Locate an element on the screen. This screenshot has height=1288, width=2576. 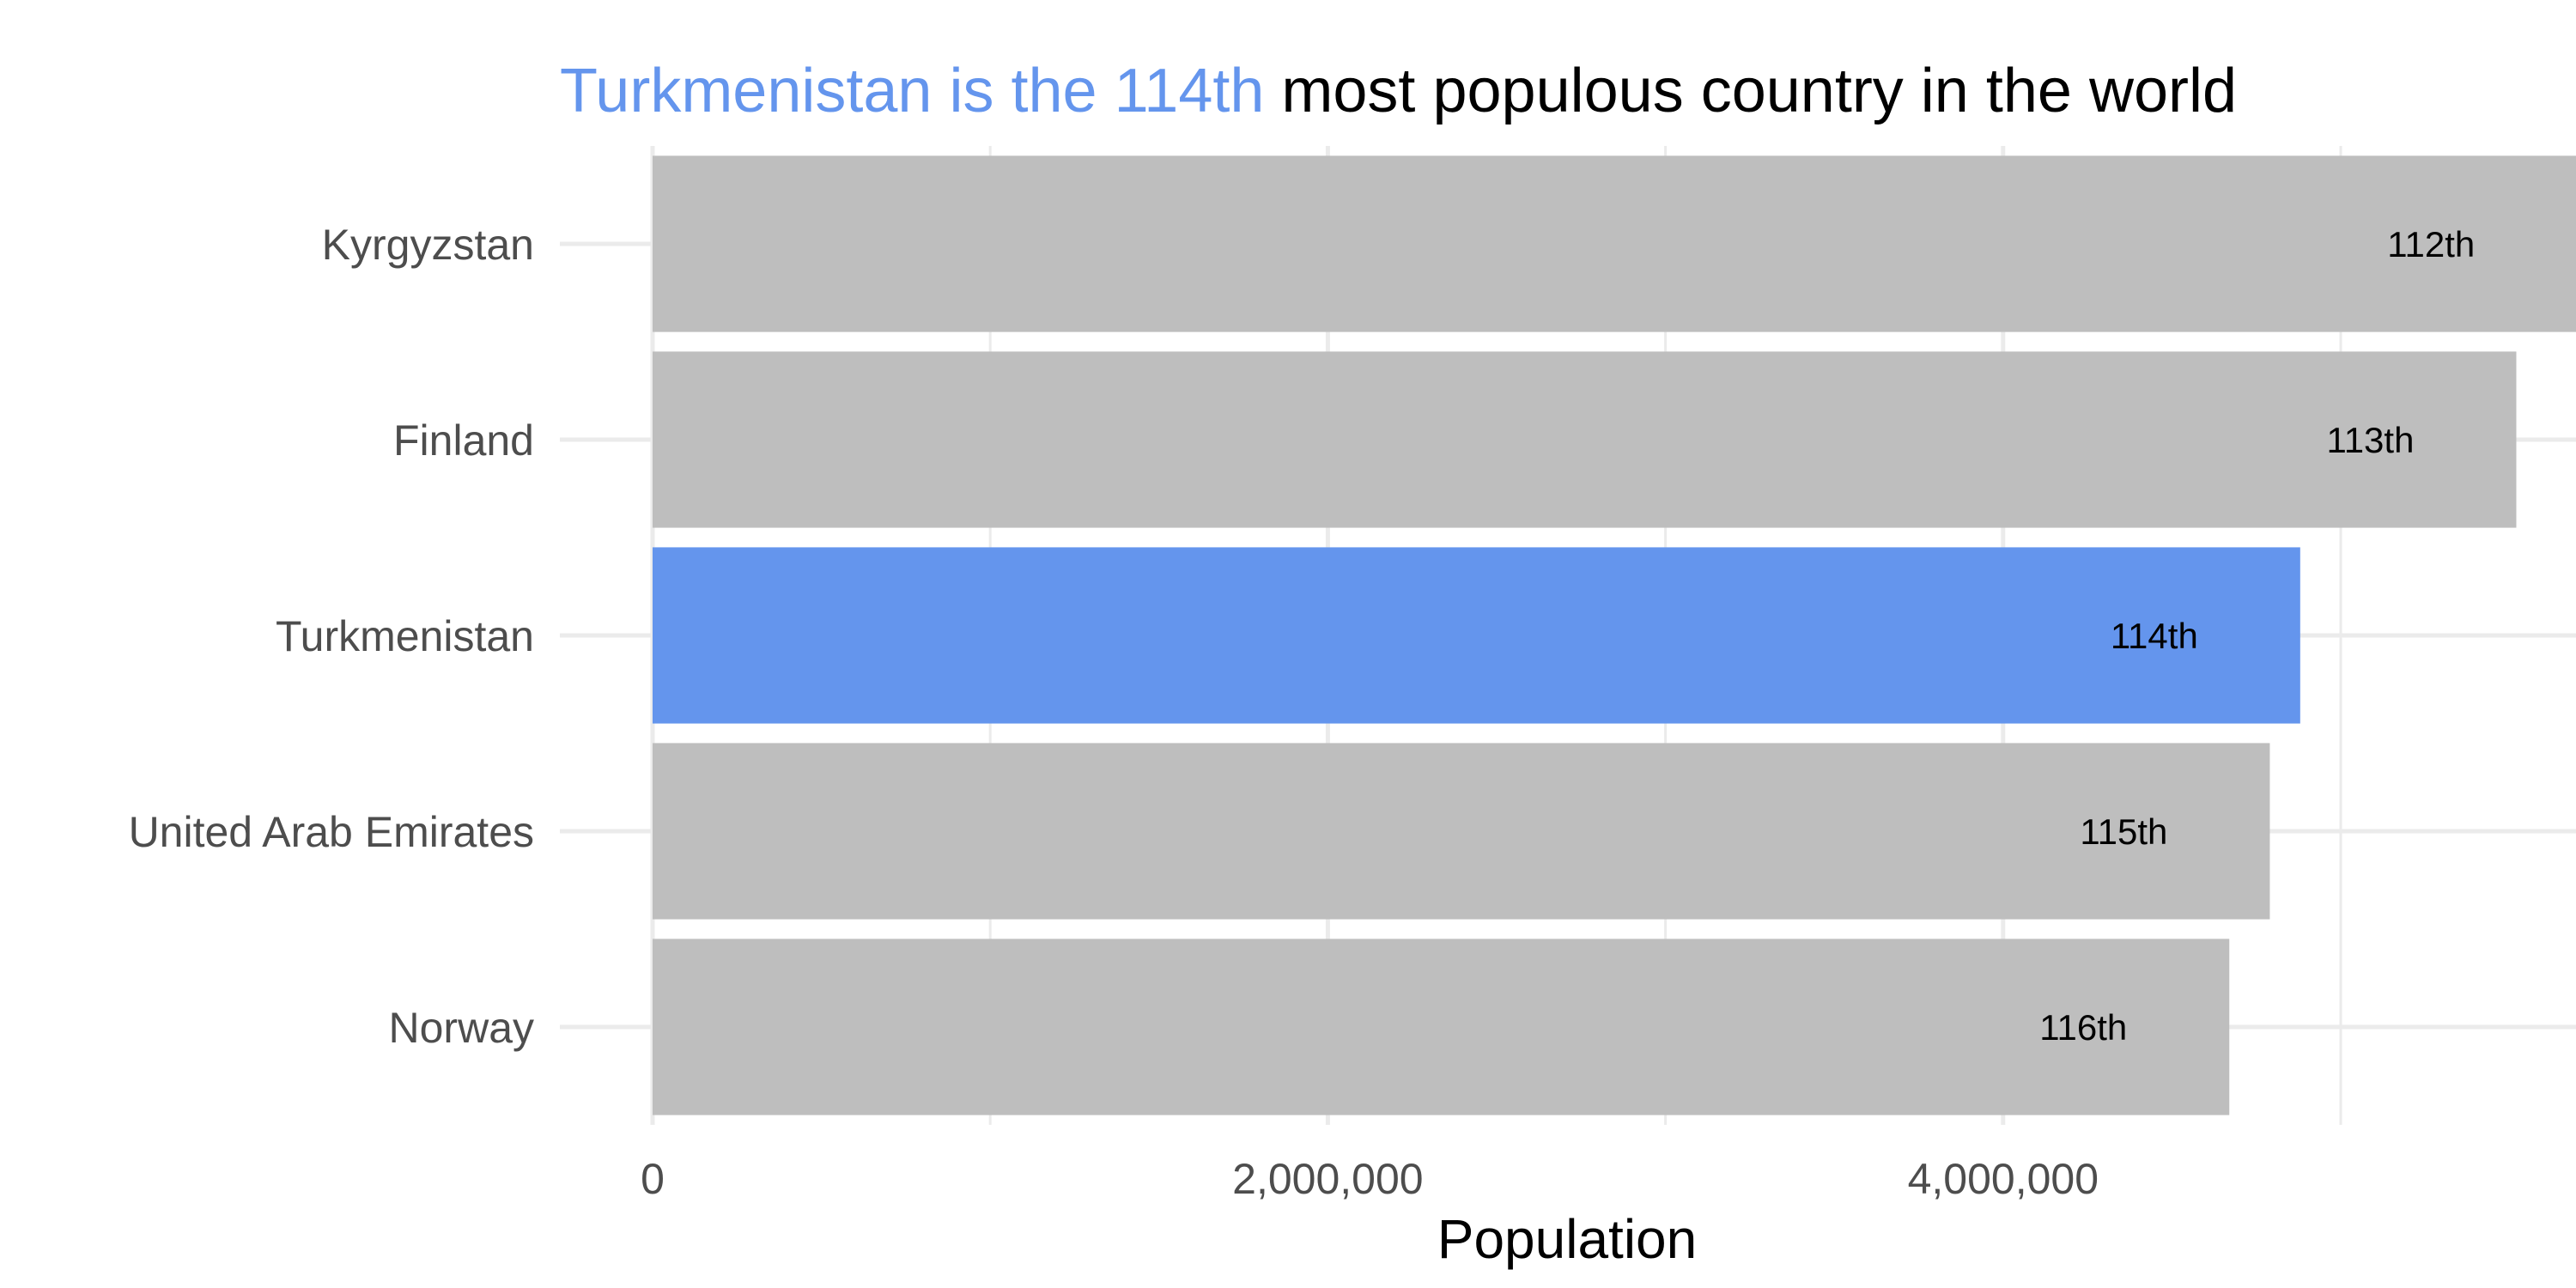
y-tick-label: Turkmenistan is located at coordinates (405, 636).